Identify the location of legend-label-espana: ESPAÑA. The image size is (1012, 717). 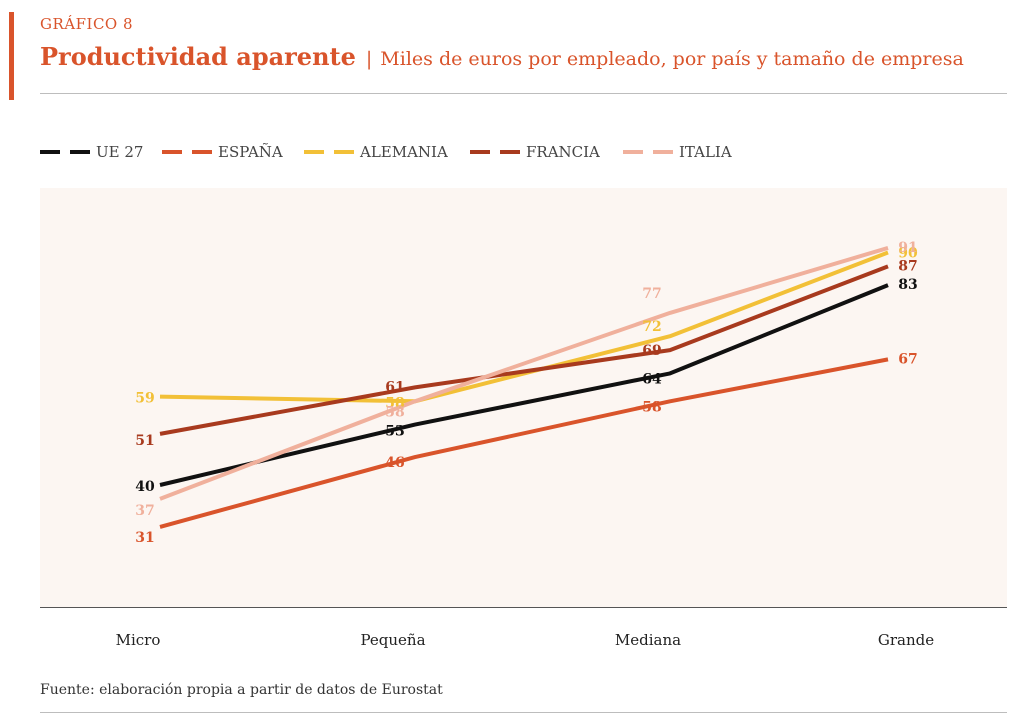
(250, 152).